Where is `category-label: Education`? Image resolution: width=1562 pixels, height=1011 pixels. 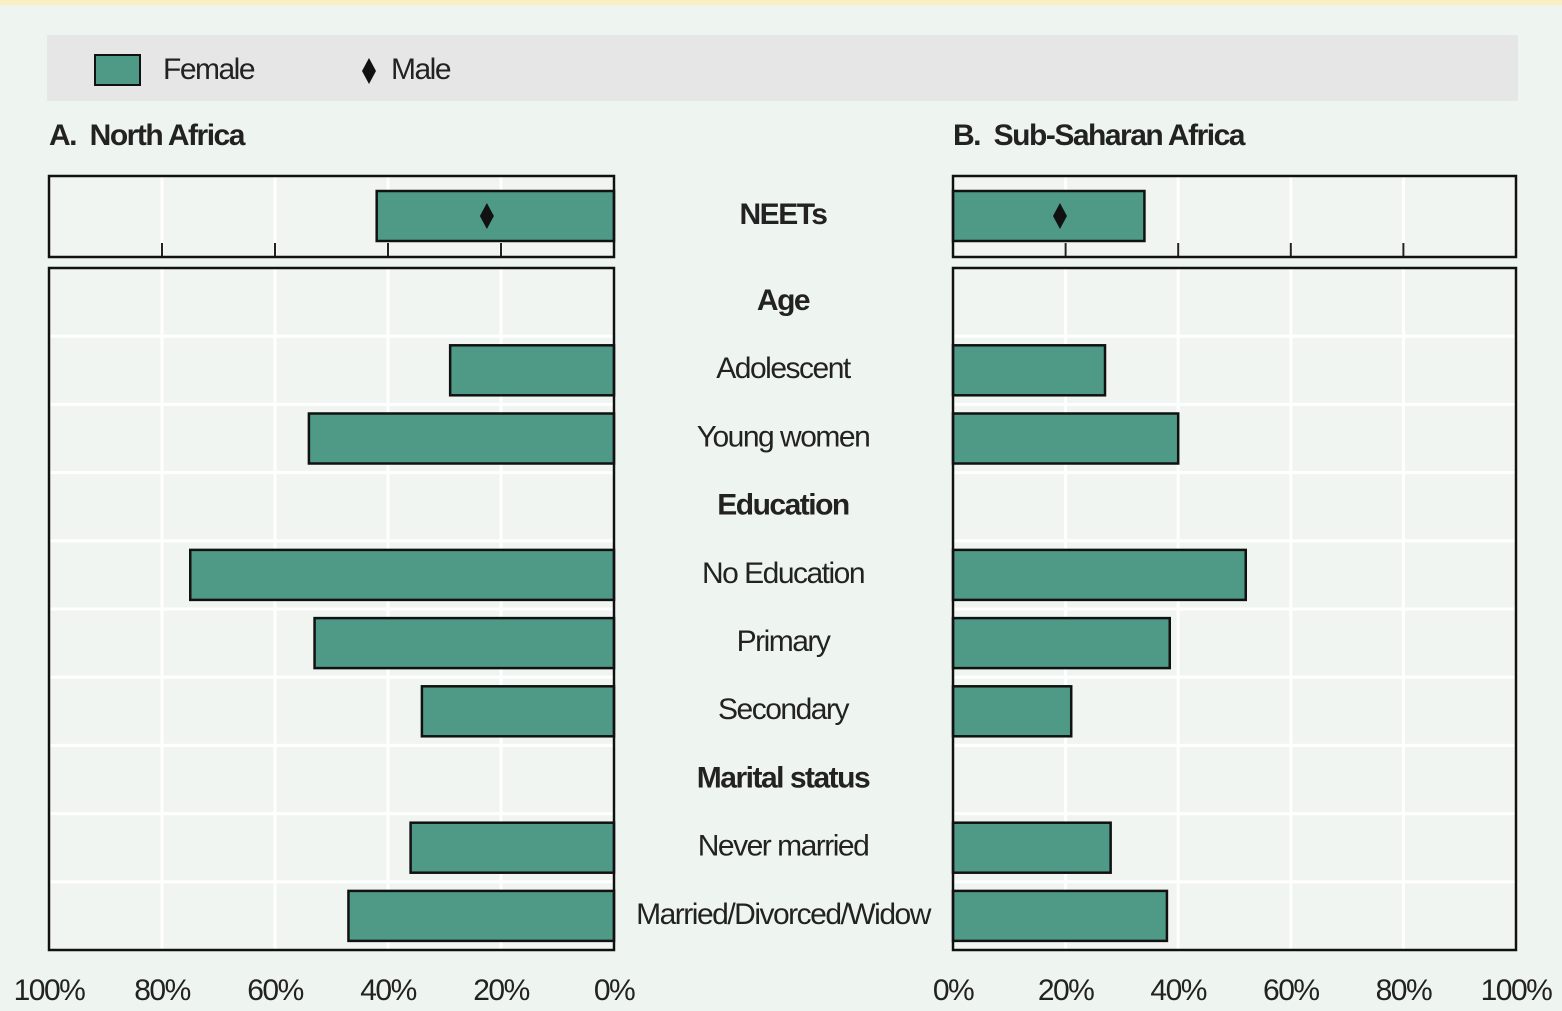
category-label: Education is located at coordinates (783, 505).